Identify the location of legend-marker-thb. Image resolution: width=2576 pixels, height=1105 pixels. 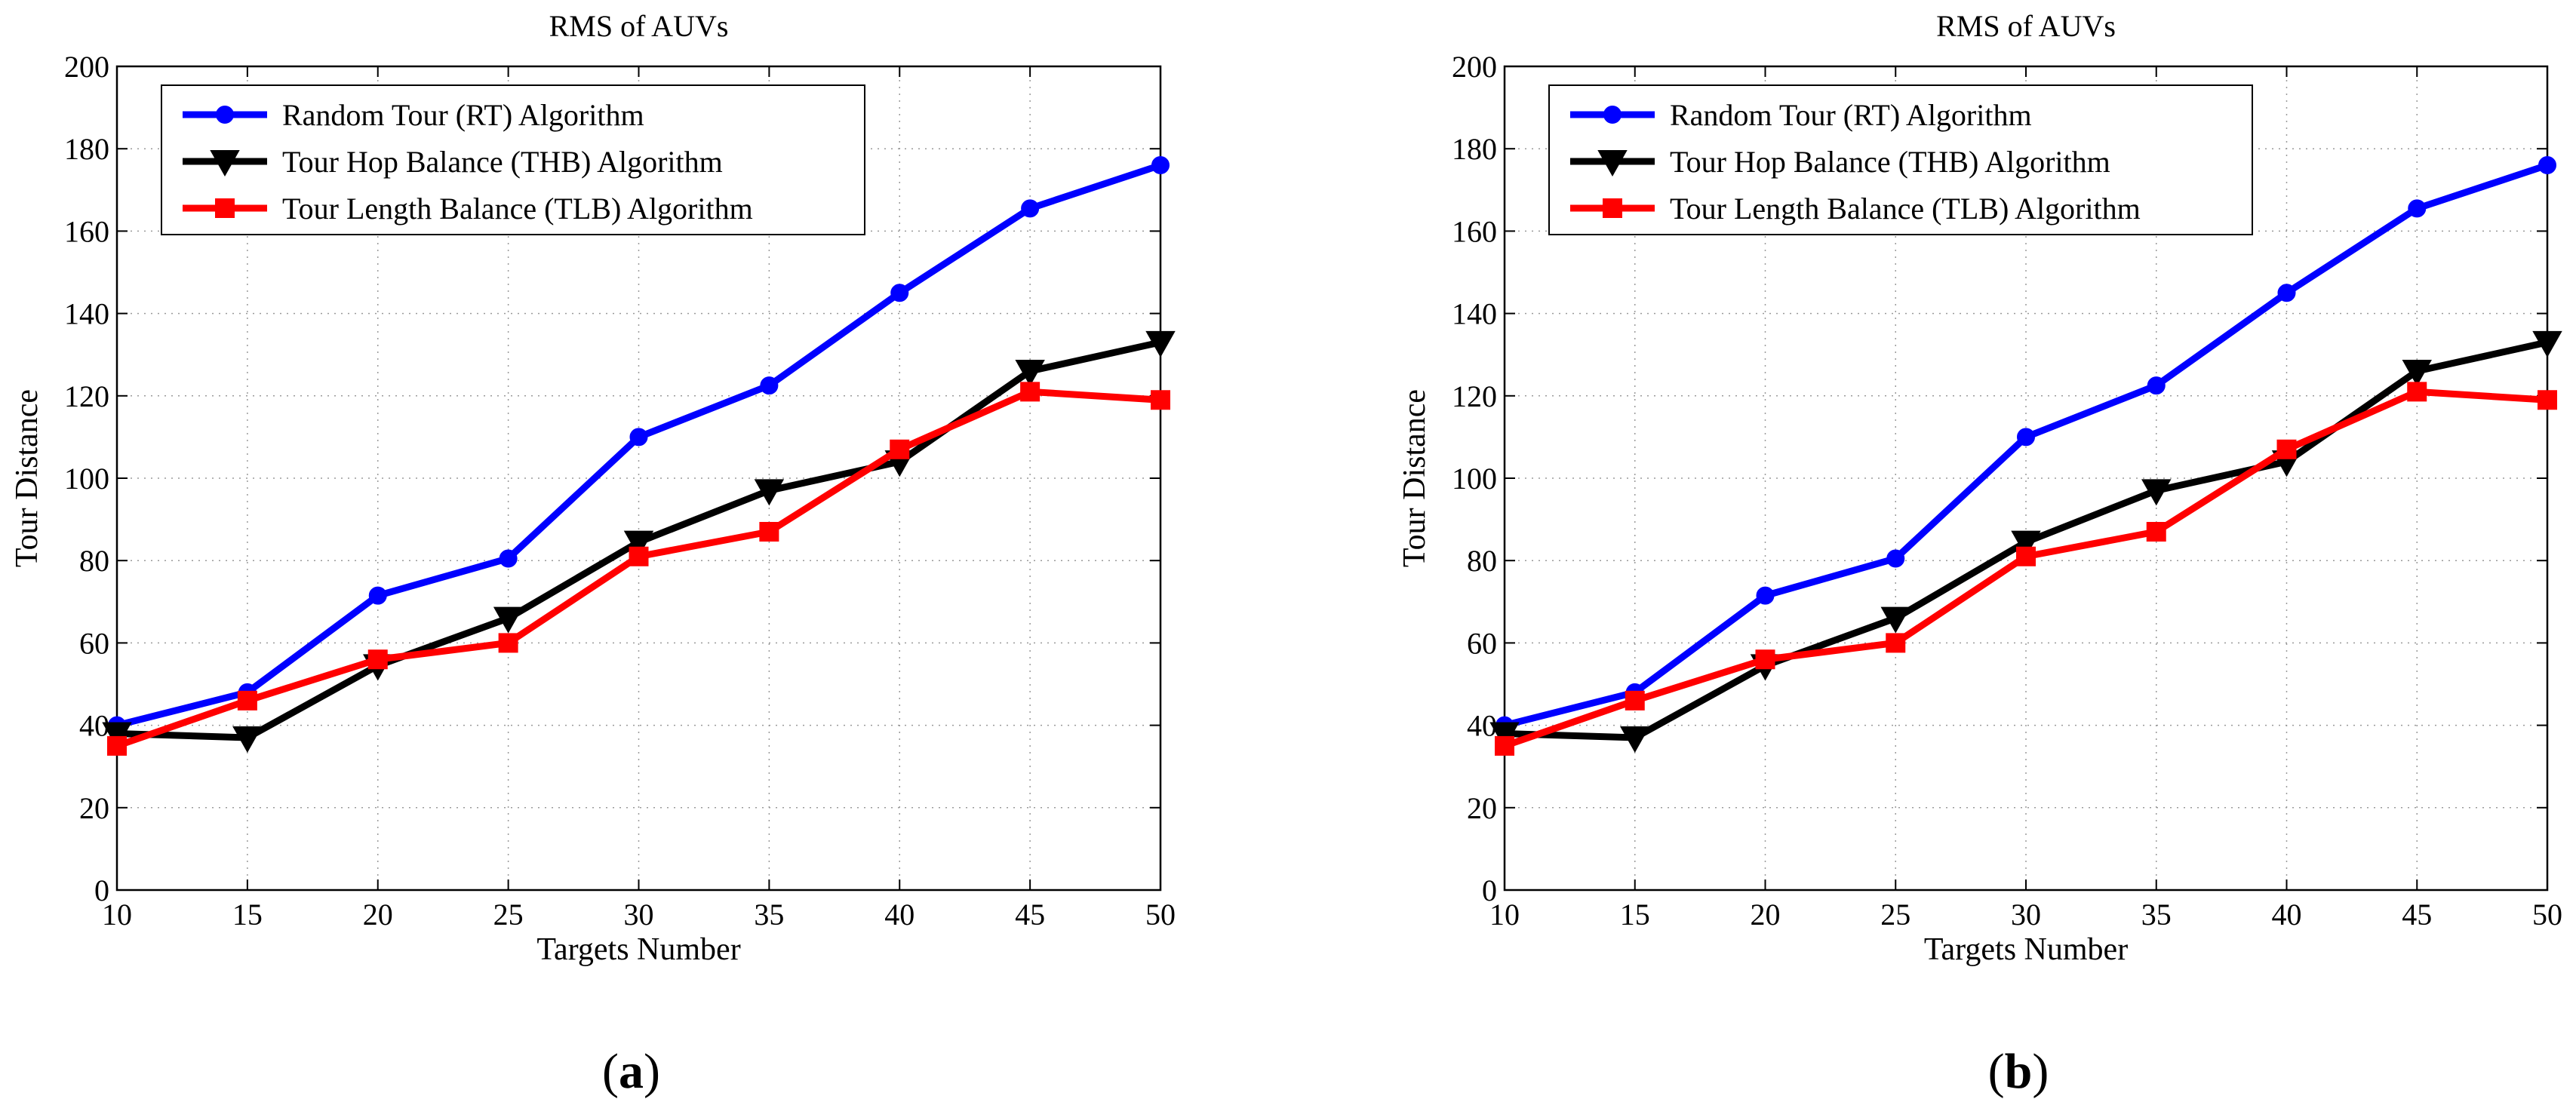
(225, 163).